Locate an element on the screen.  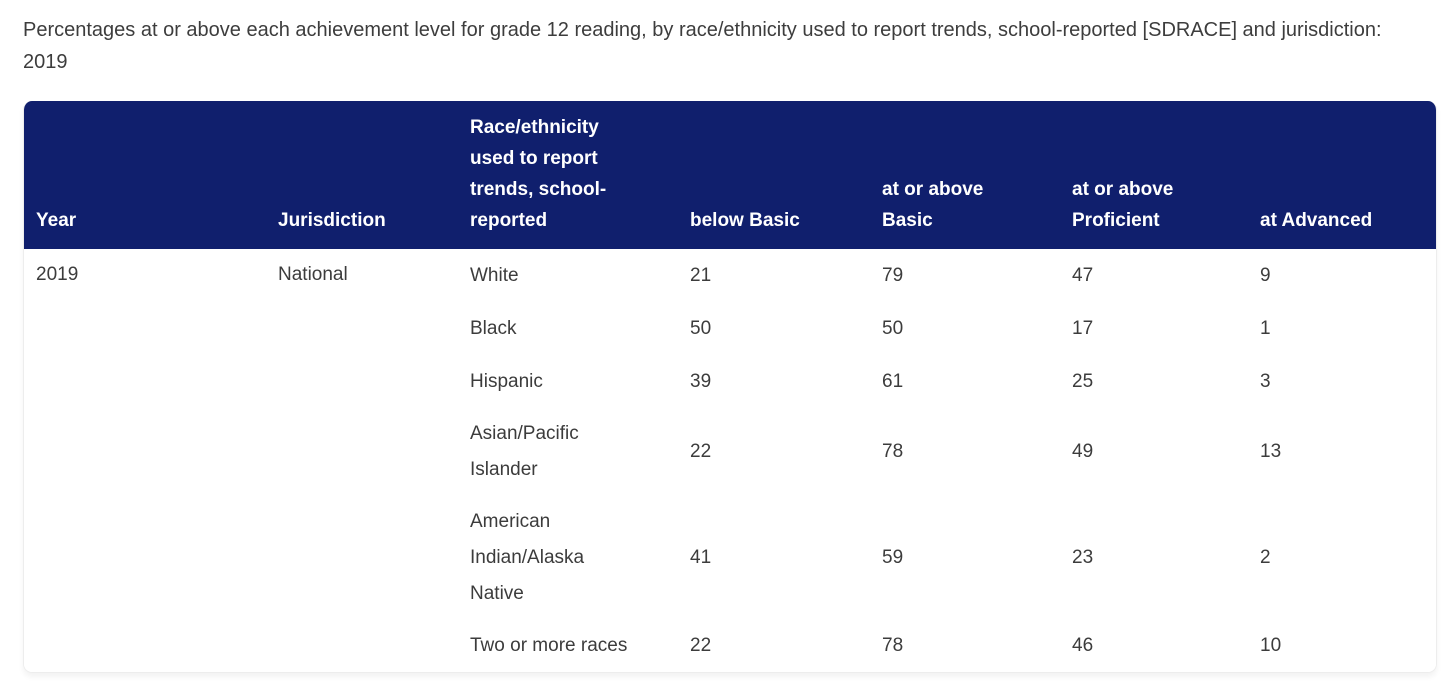
at-or-above-proficient-value: 23 is located at coordinates (1154, 558).